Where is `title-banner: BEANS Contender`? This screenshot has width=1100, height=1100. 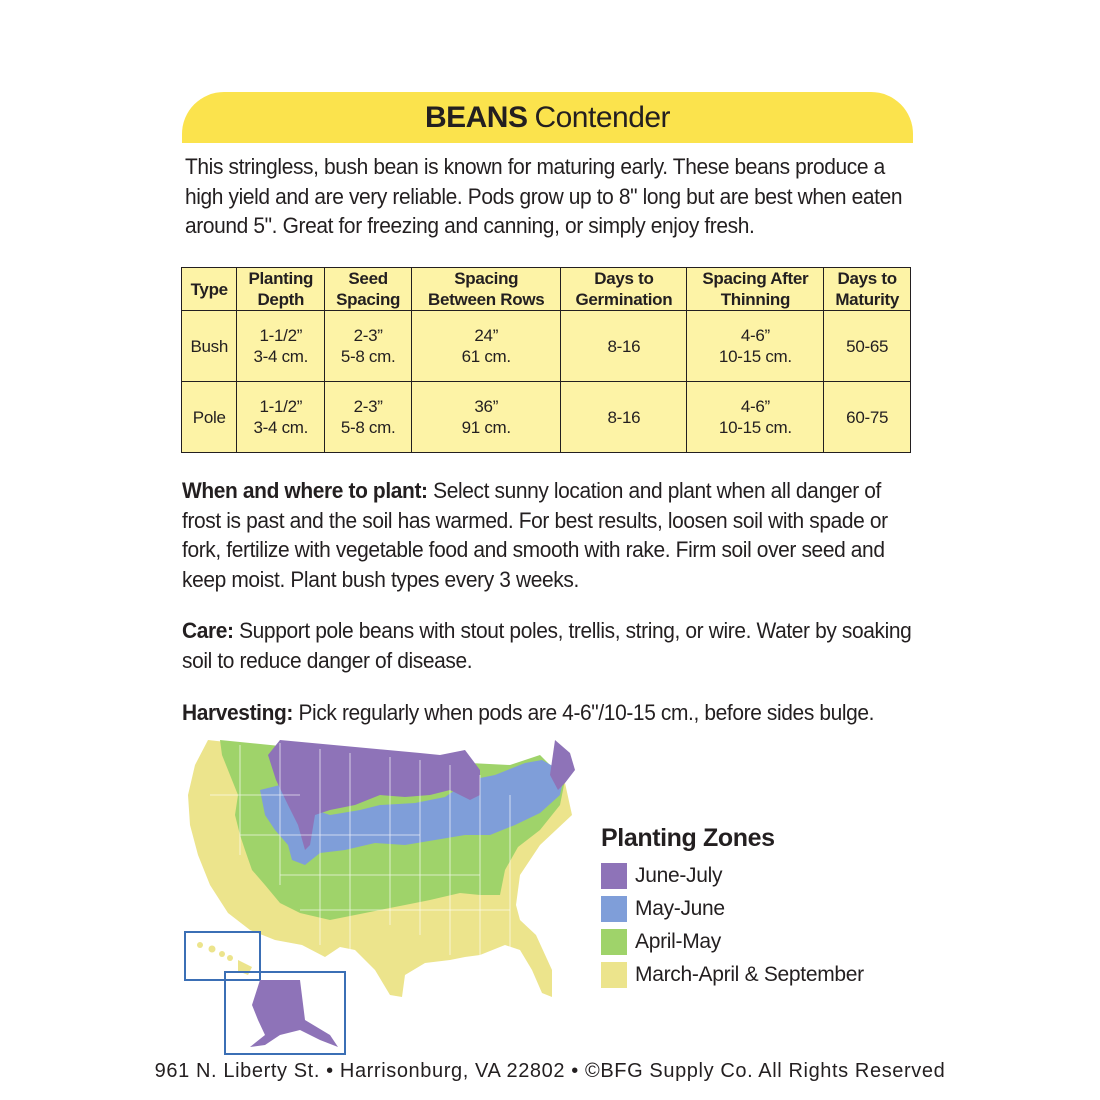
title-banner: BEANS Contender is located at coordinates (547, 117).